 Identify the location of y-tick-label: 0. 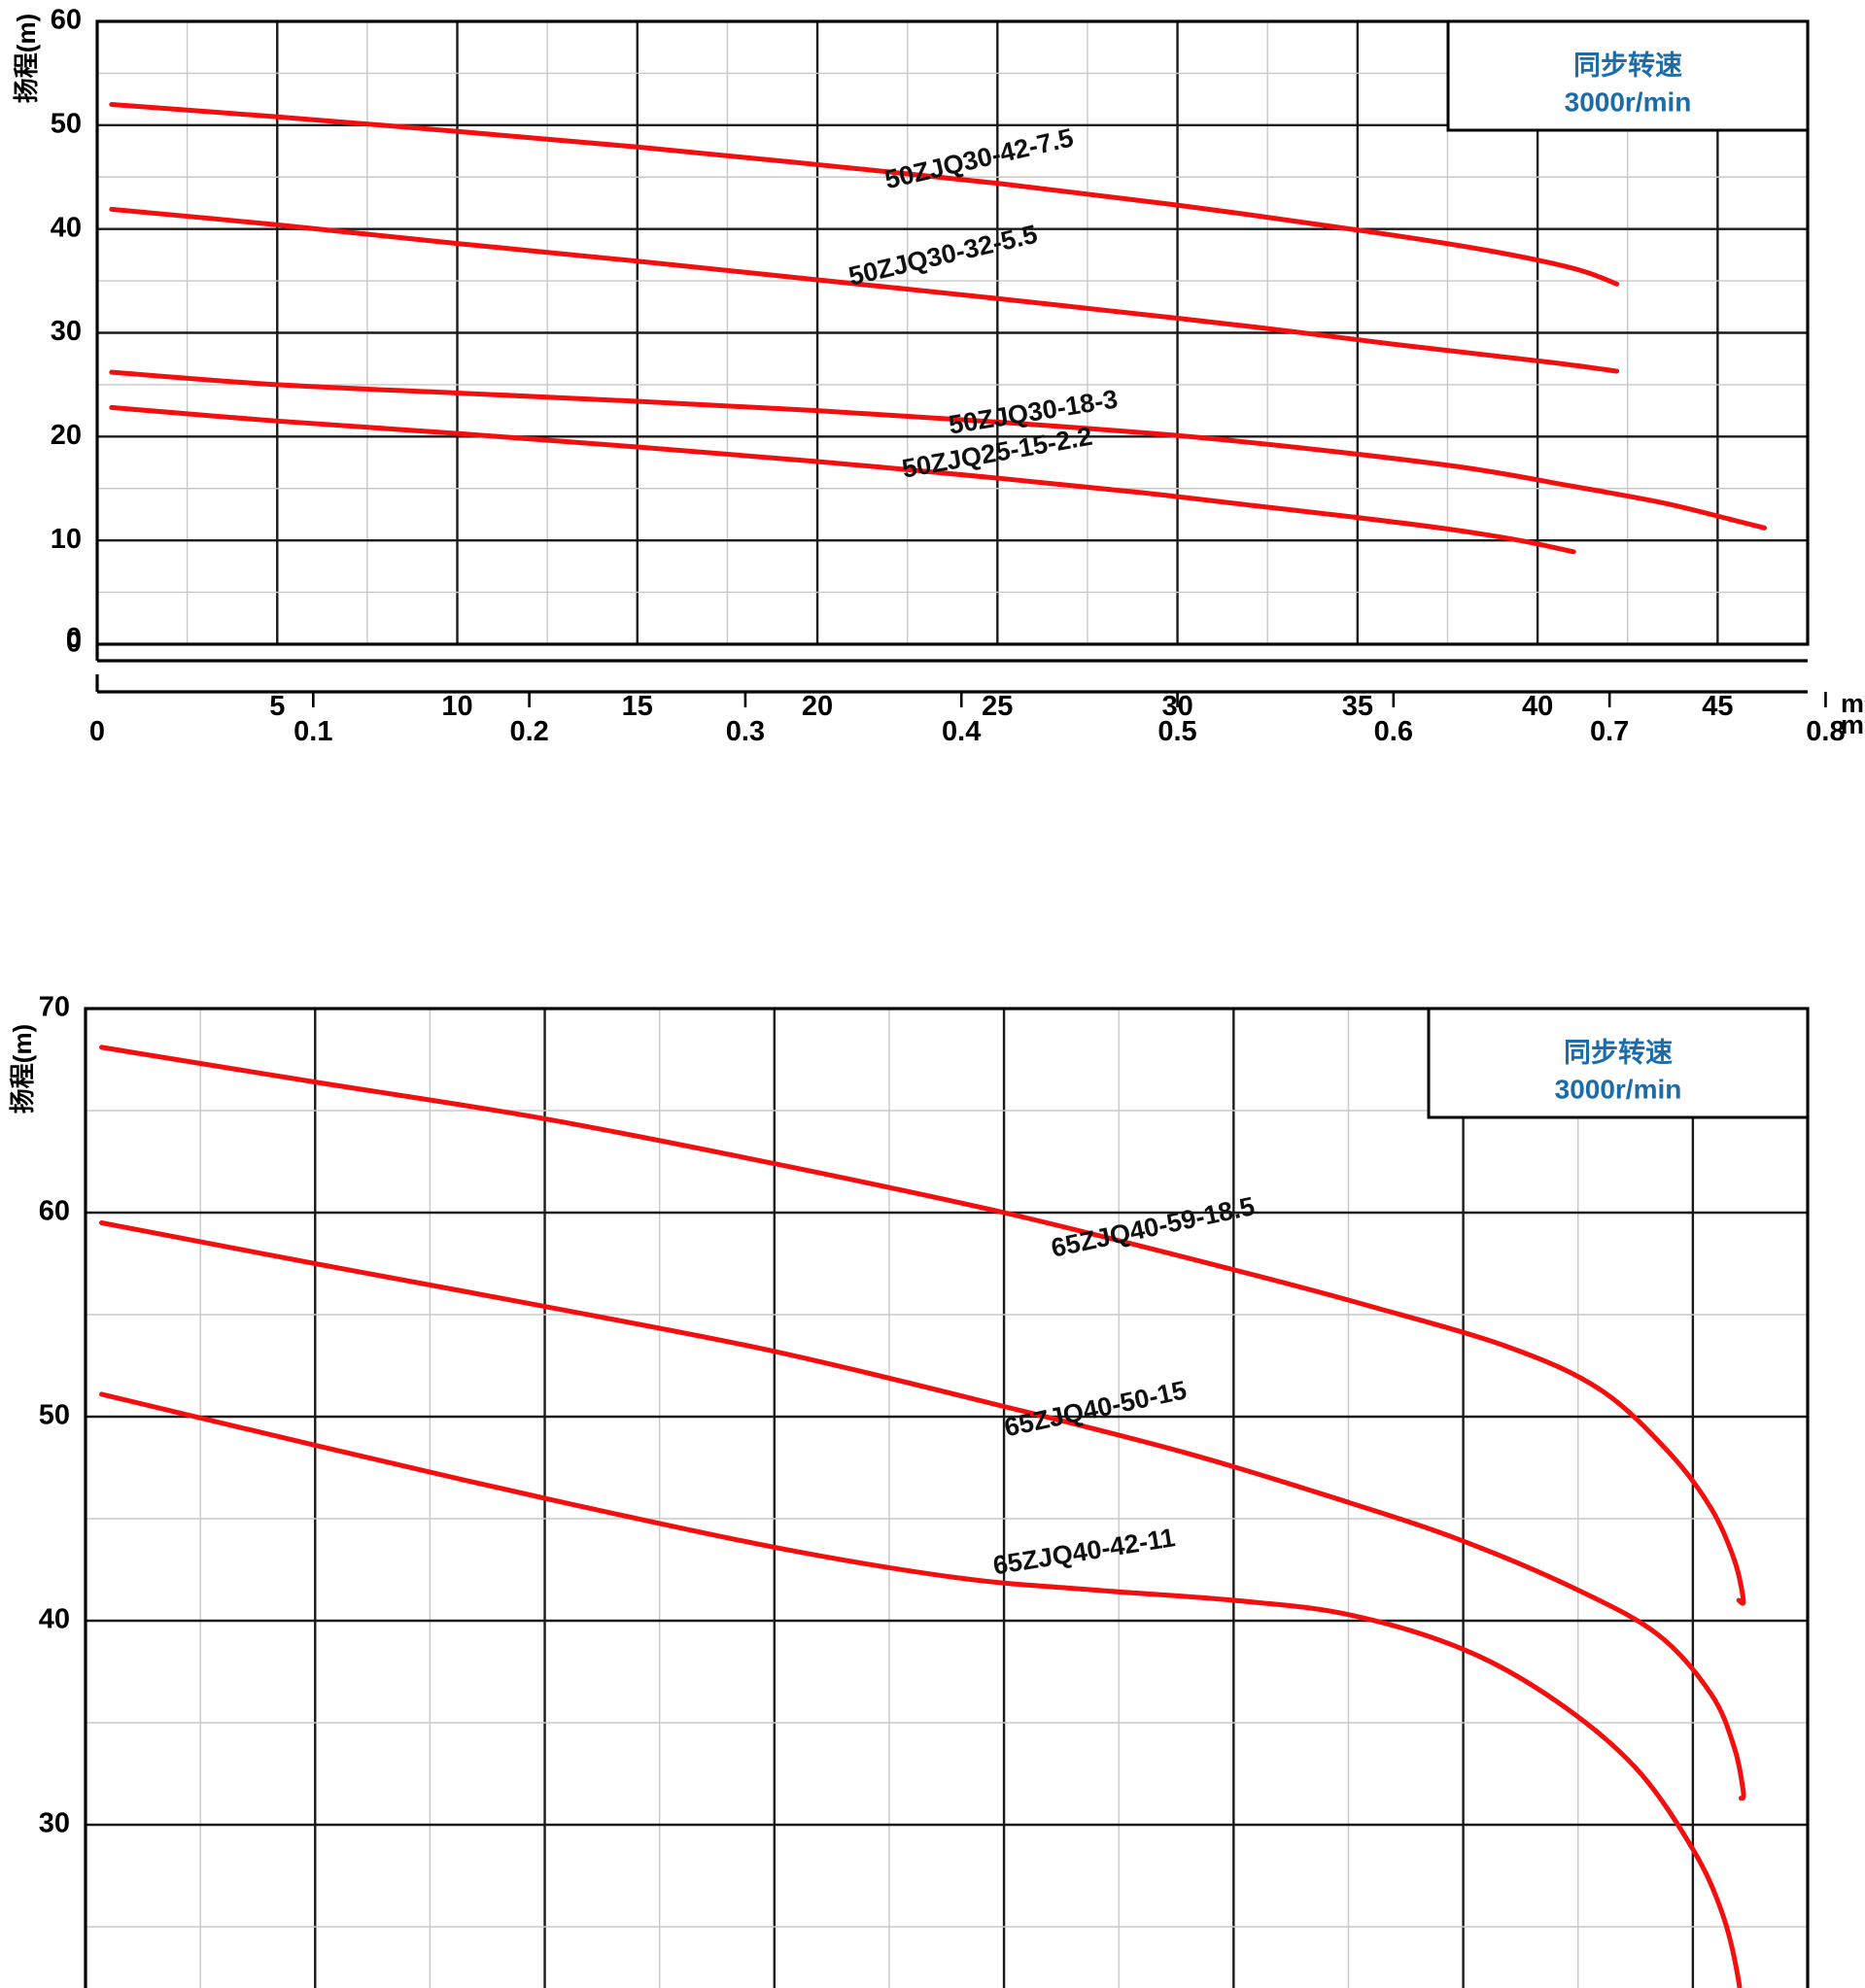
(74, 643).